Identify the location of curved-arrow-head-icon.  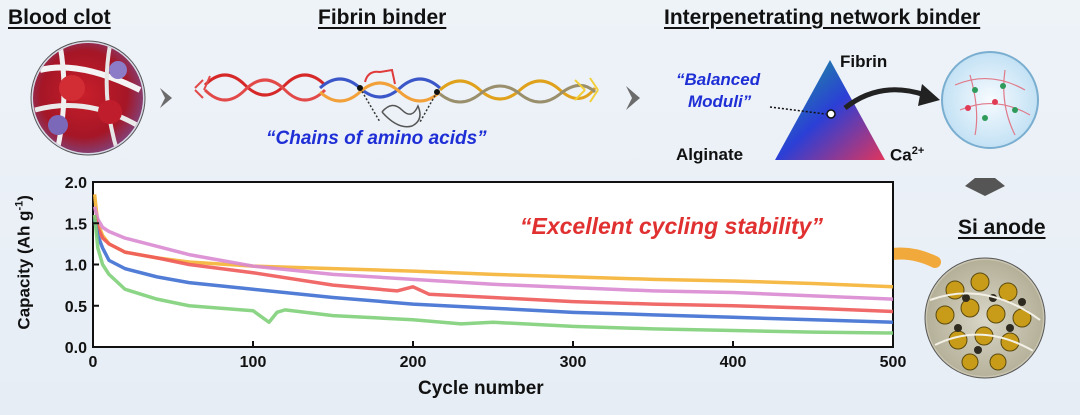
(929, 95).